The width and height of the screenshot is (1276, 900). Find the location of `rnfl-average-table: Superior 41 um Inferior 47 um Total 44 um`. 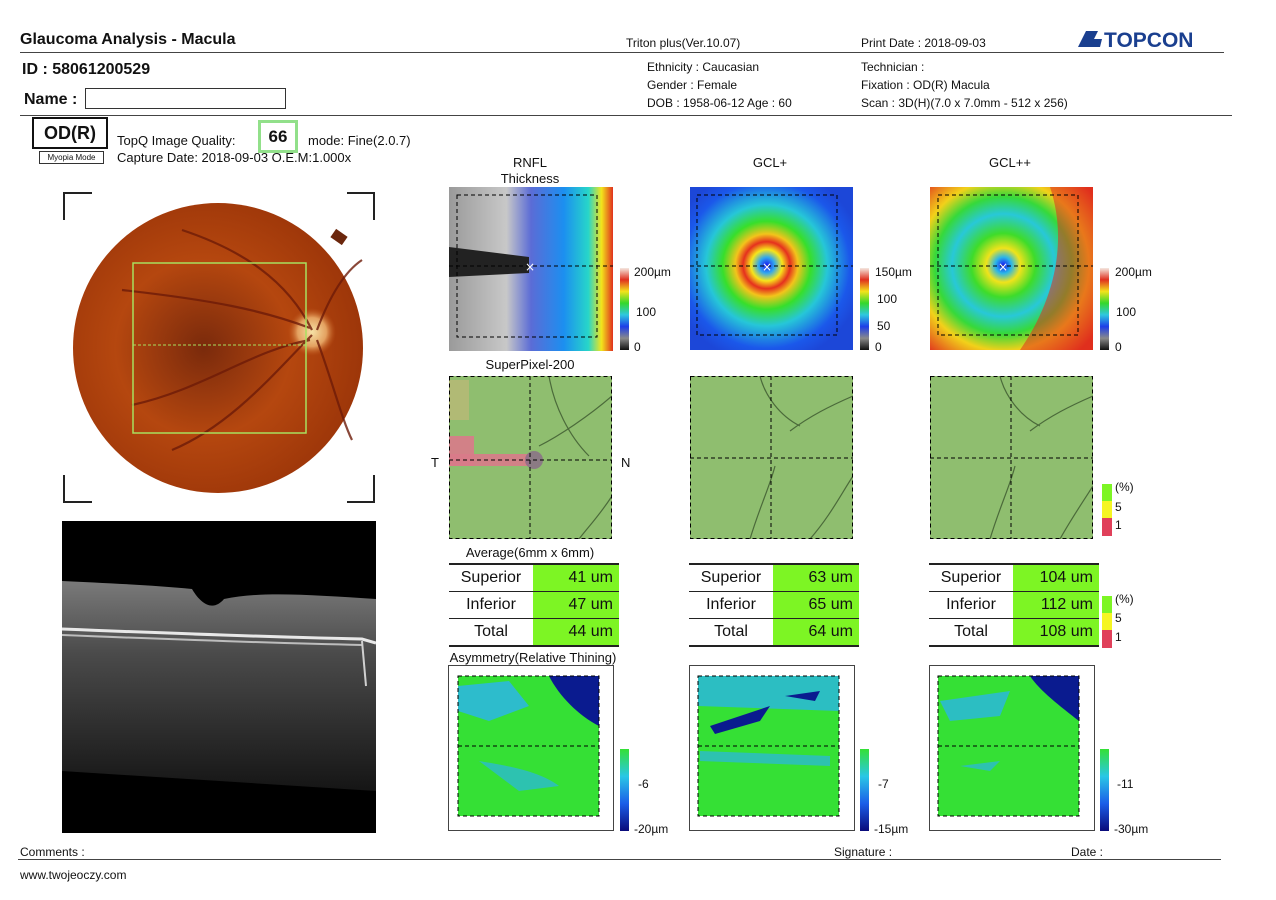

rnfl-average-table: Superior 41 um Inferior 47 um Total 44 um is located at coordinates (534, 605).